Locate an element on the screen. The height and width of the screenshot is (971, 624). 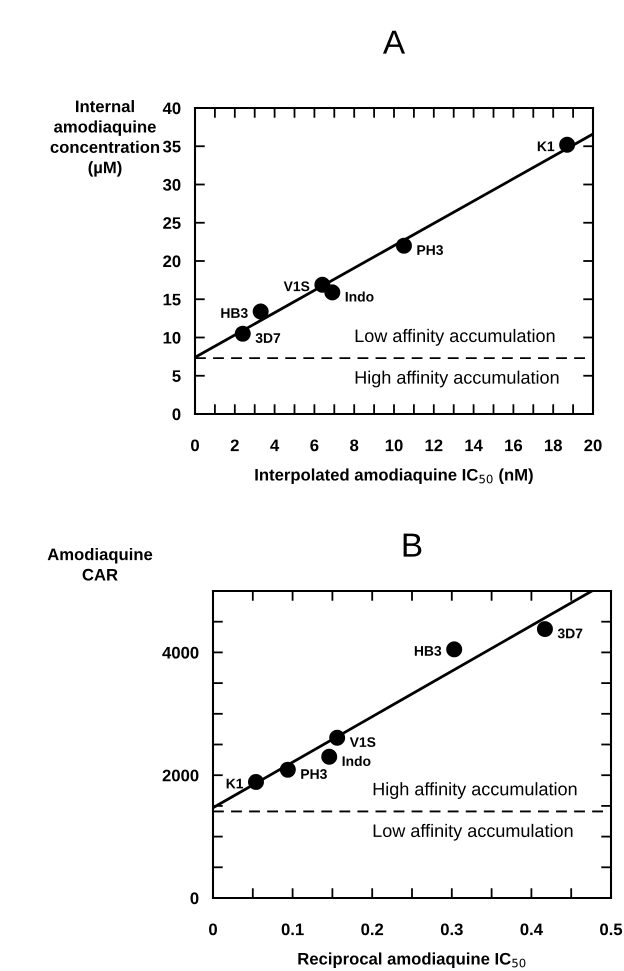
y-axis-title: Amodiaquine CAR is located at coordinates (100, 564).